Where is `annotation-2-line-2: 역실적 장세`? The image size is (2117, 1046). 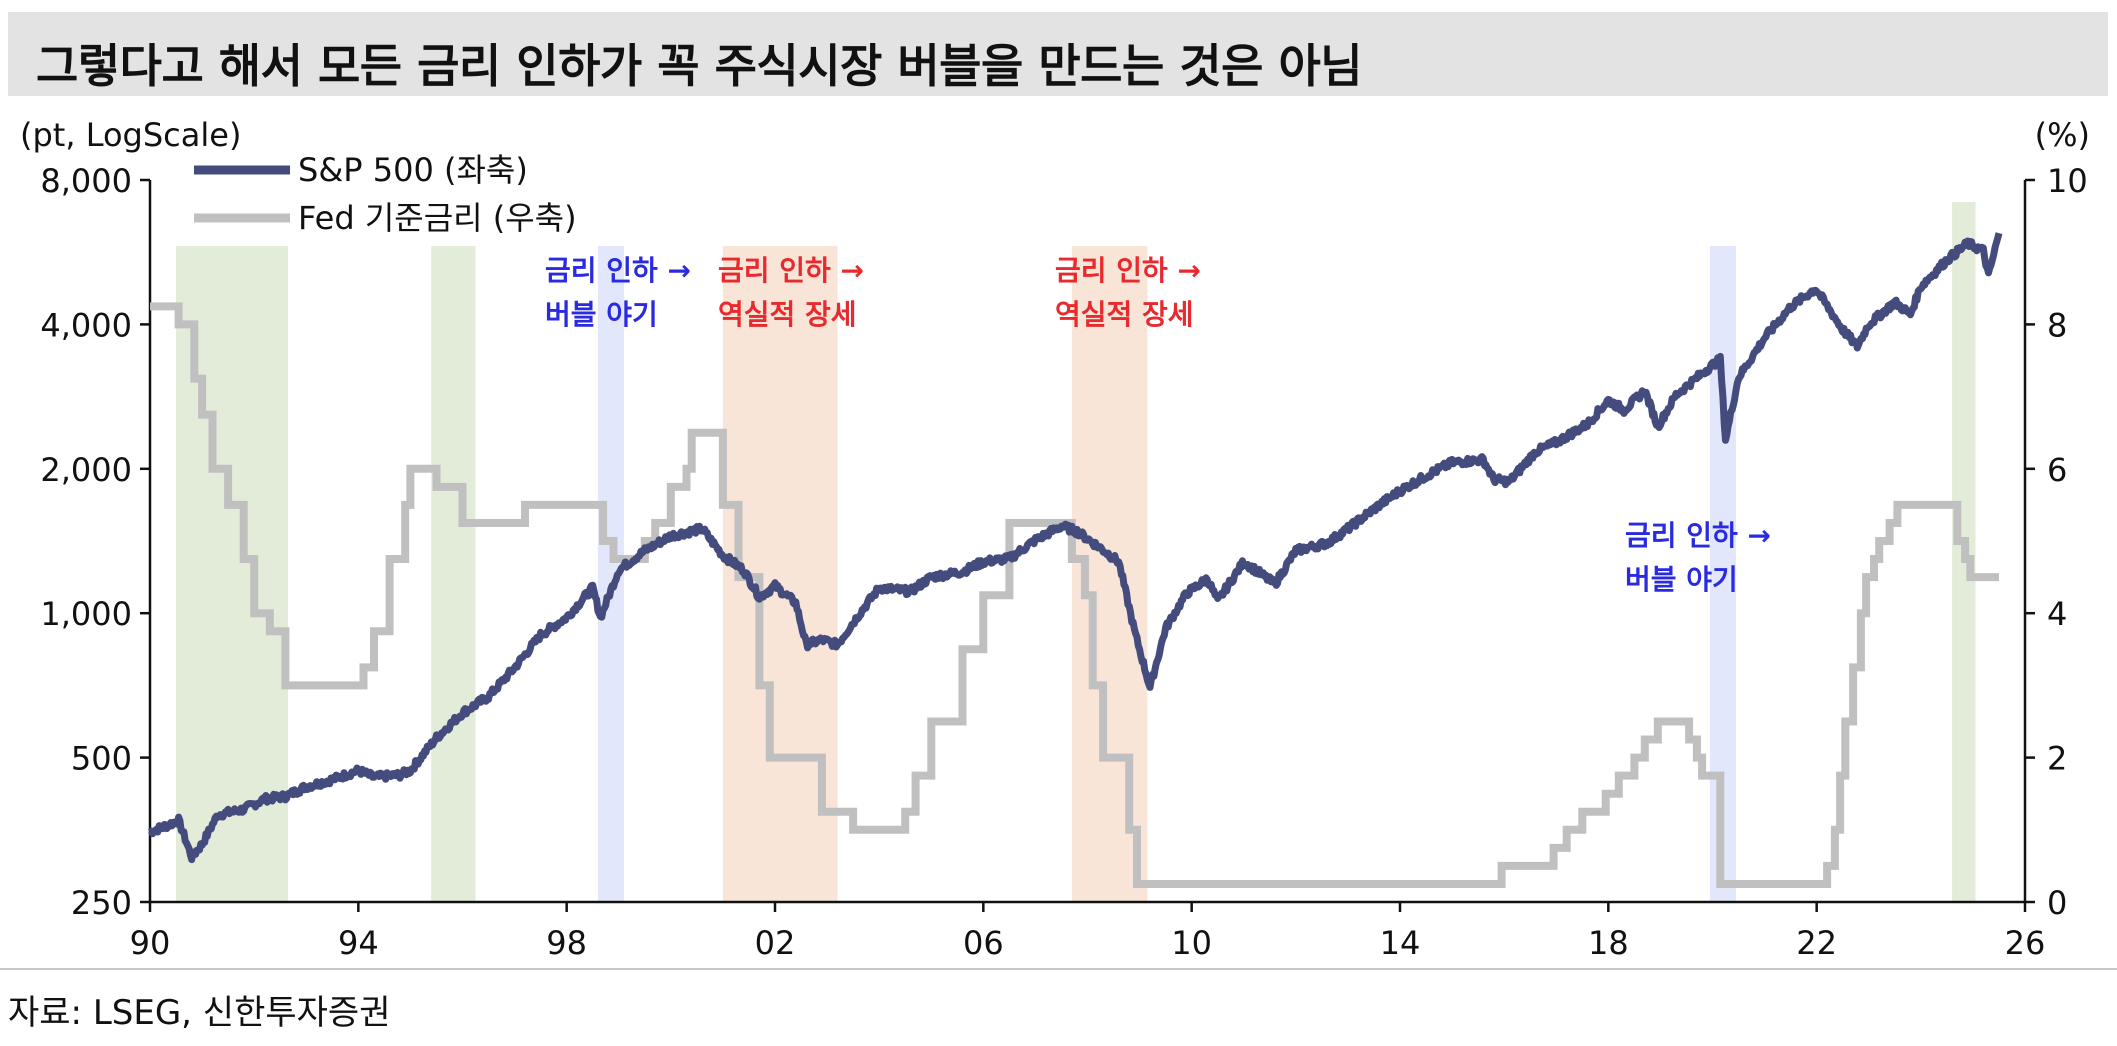
annotation-2-line-2: 역실적 장세 is located at coordinates (787, 314).